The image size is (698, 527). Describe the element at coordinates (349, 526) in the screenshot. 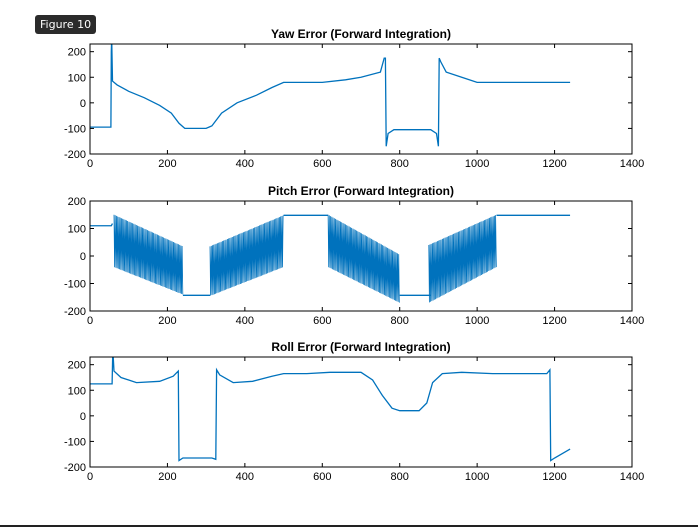

I see `window-bottom-border` at that location.